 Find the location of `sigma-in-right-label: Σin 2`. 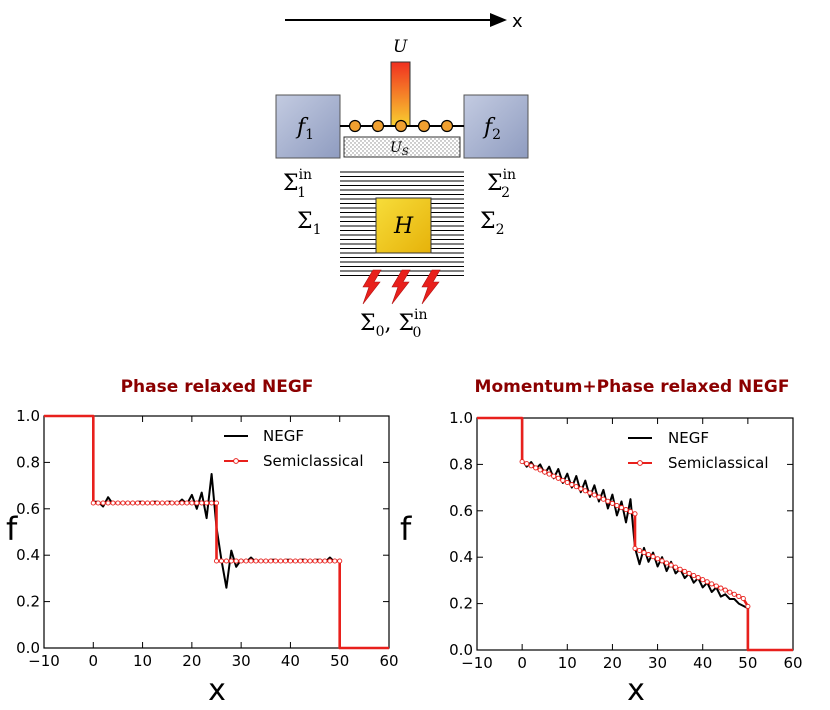

sigma-in-right-label: Σin 2 is located at coordinates (501, 184).